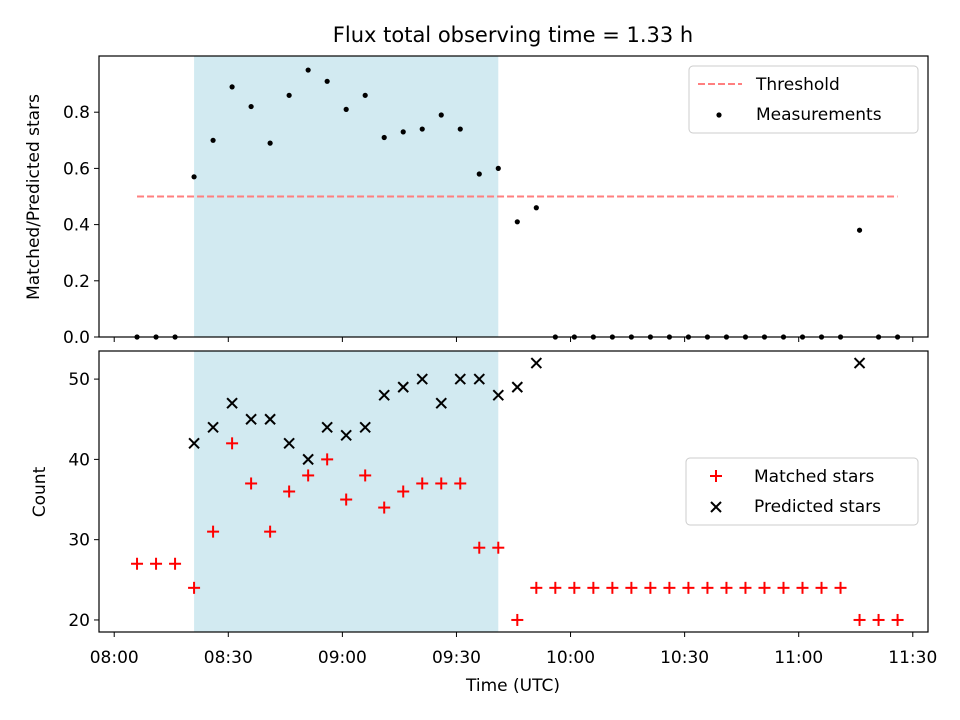 The width and height of the screenshot is (960, 720). I want to click on top-y-tick-label: 0.8, so click(76, 113).